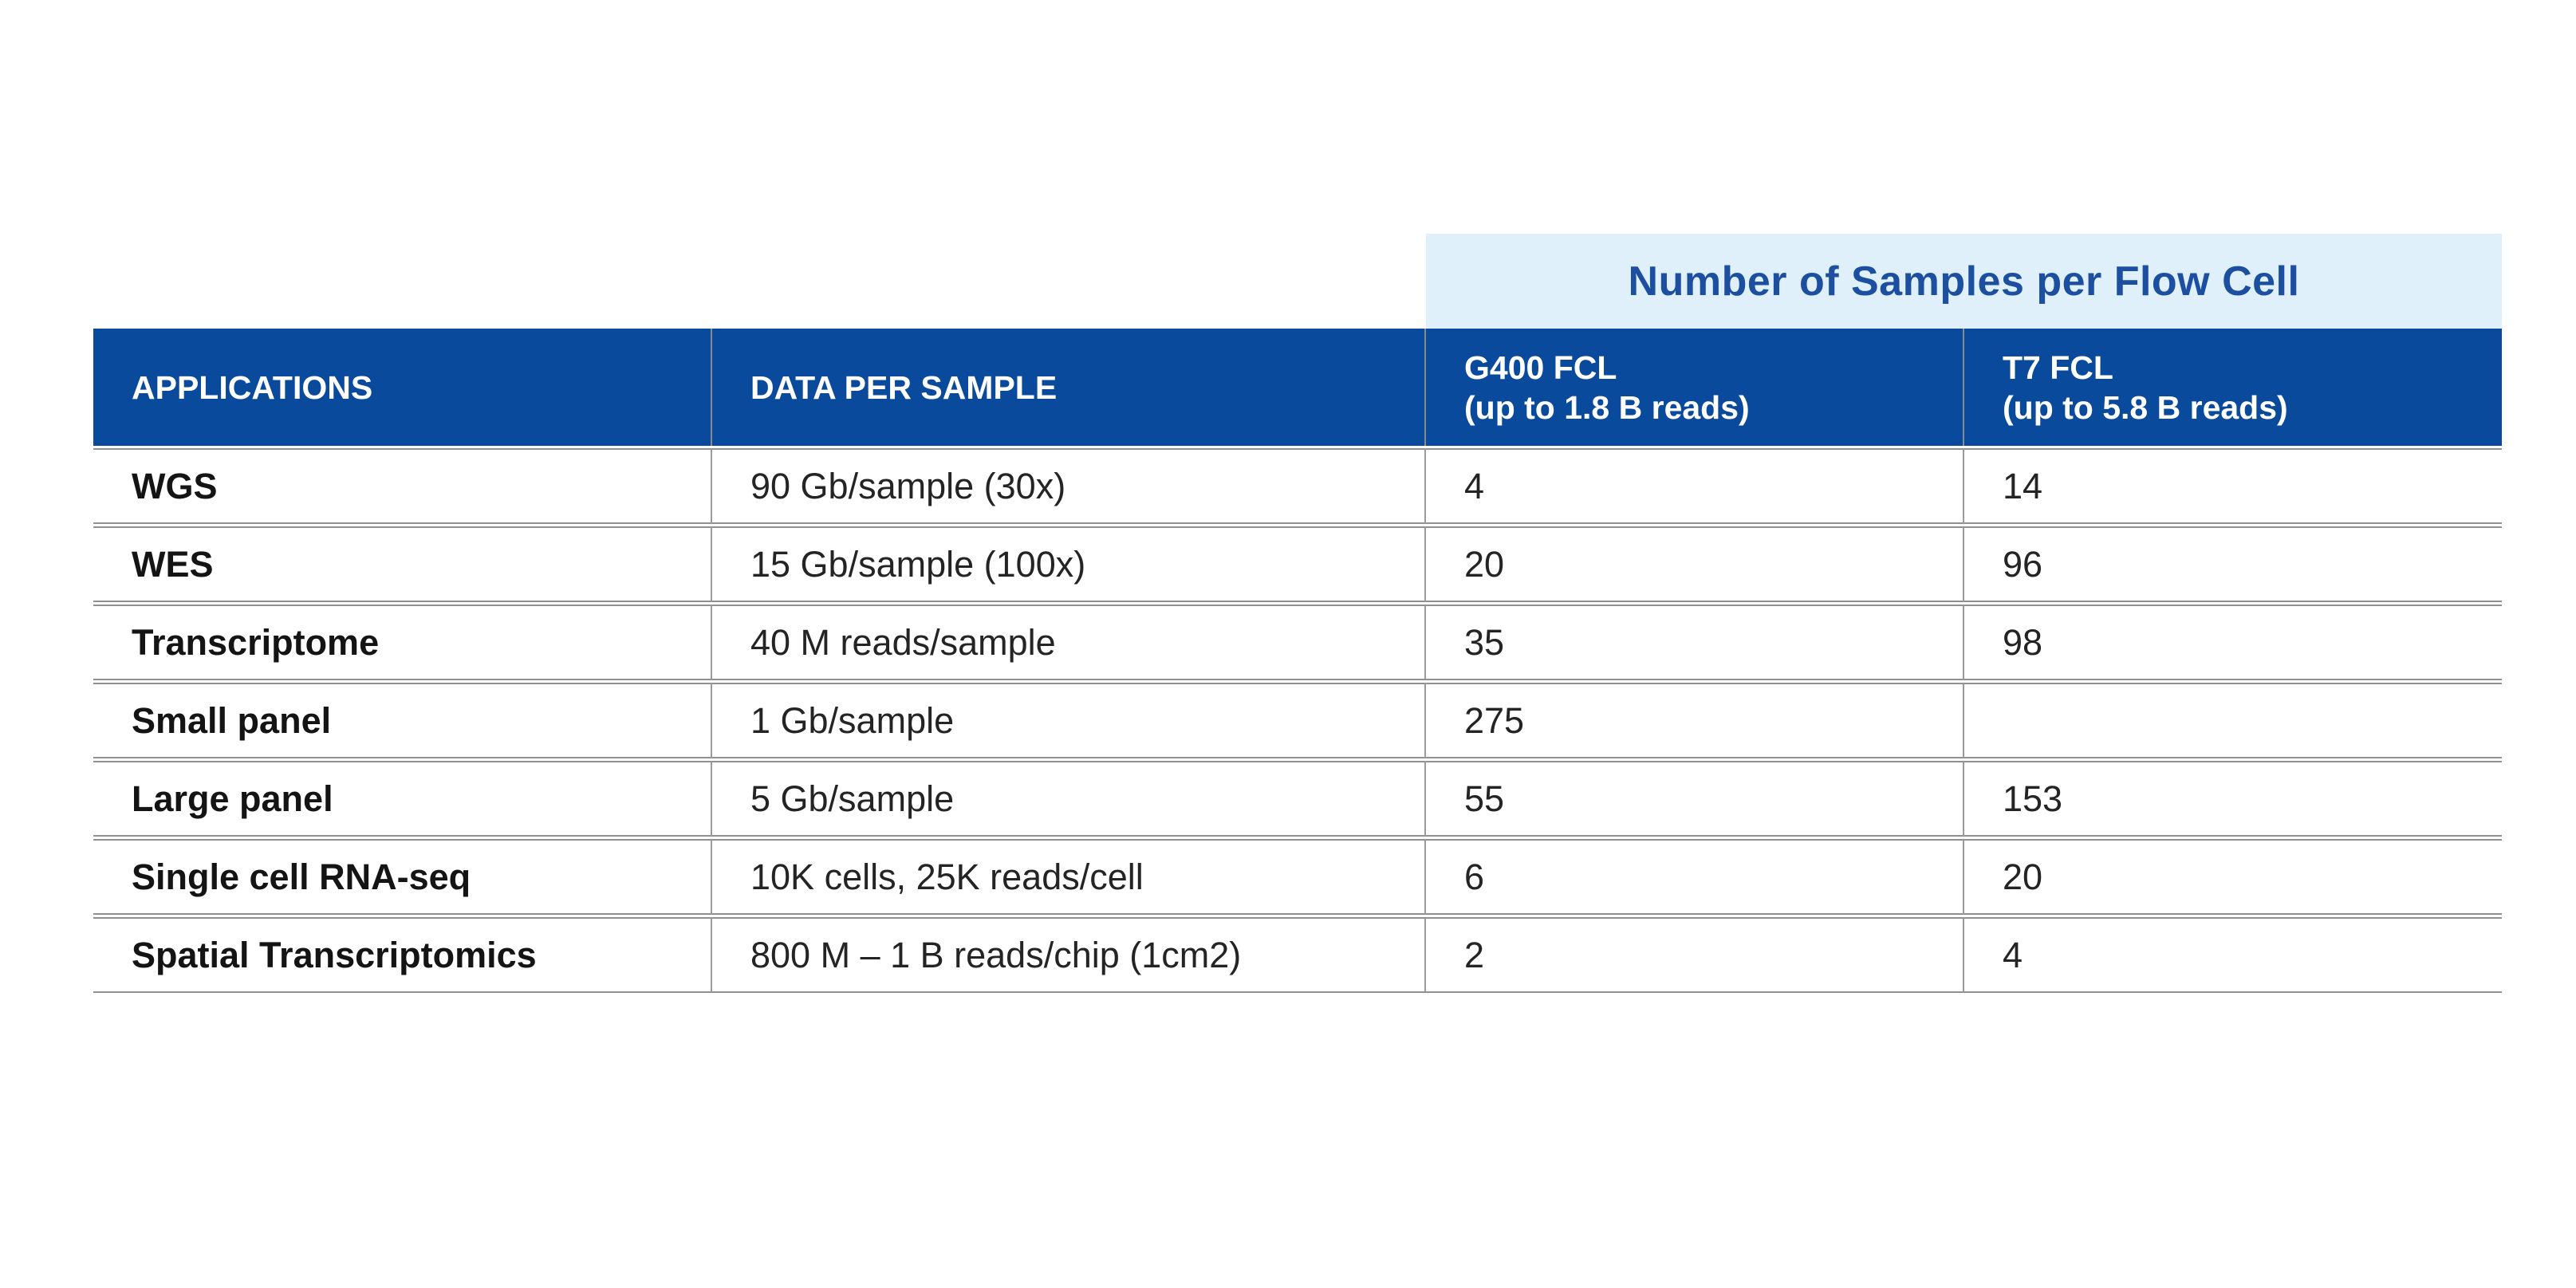 The width and height of the screenshot is (2576, 1288). I want to click on t7-samples-cell: 96, so click(2233, 564).